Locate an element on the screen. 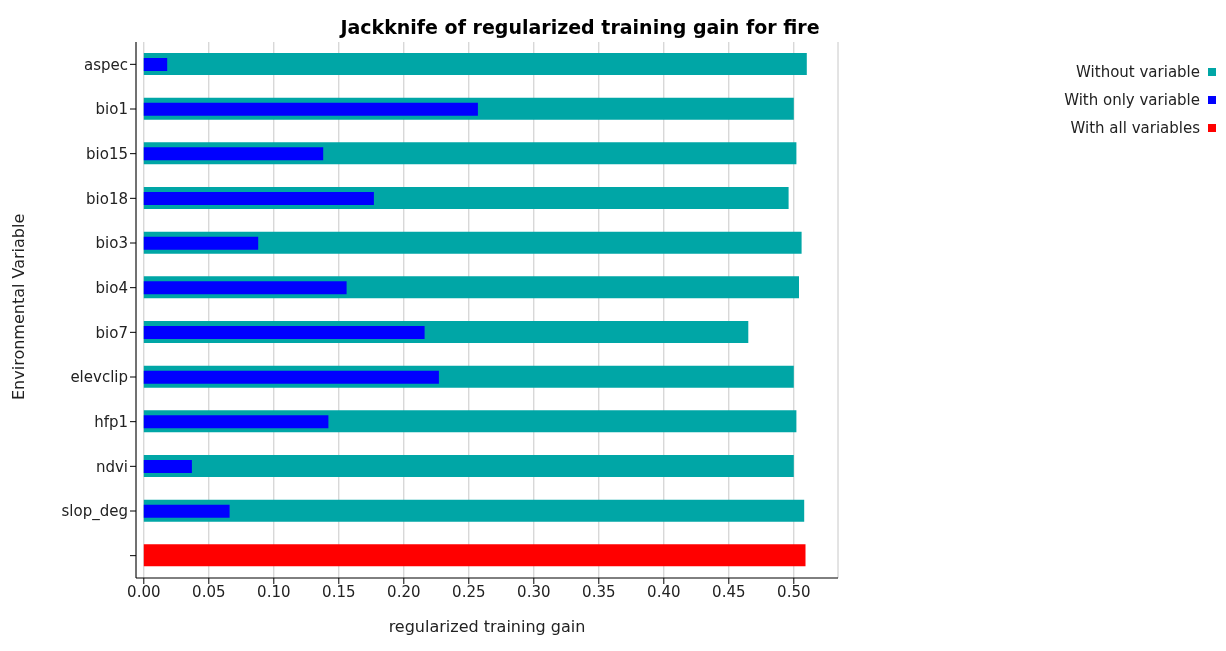  legend-label: With only variable is located at coordinates (1132, 100).